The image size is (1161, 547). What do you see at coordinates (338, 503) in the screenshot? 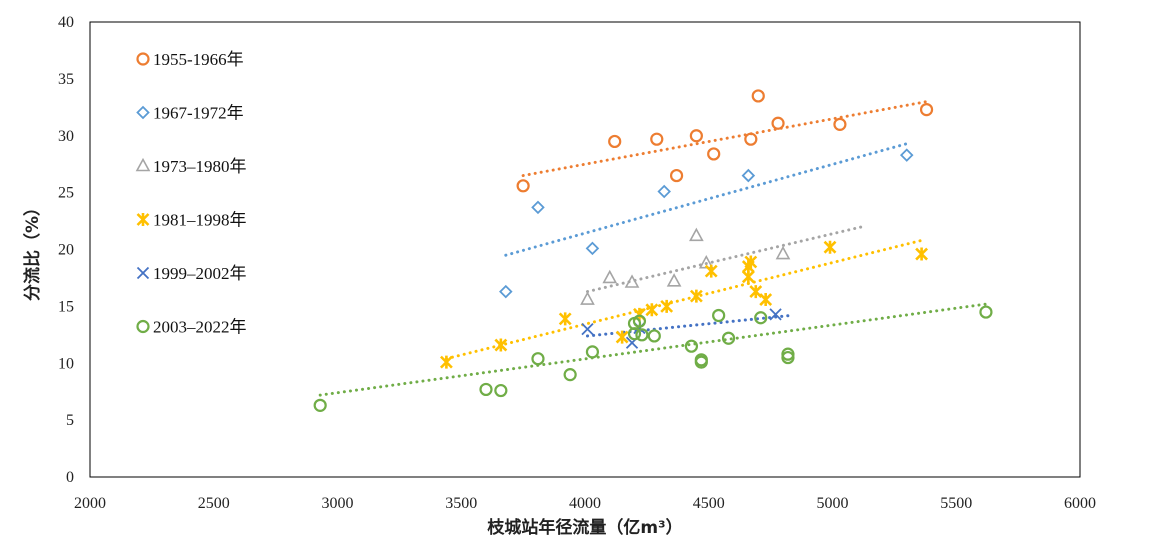
I see `x-tick-label: 3000` at bounding box center [338, 503].